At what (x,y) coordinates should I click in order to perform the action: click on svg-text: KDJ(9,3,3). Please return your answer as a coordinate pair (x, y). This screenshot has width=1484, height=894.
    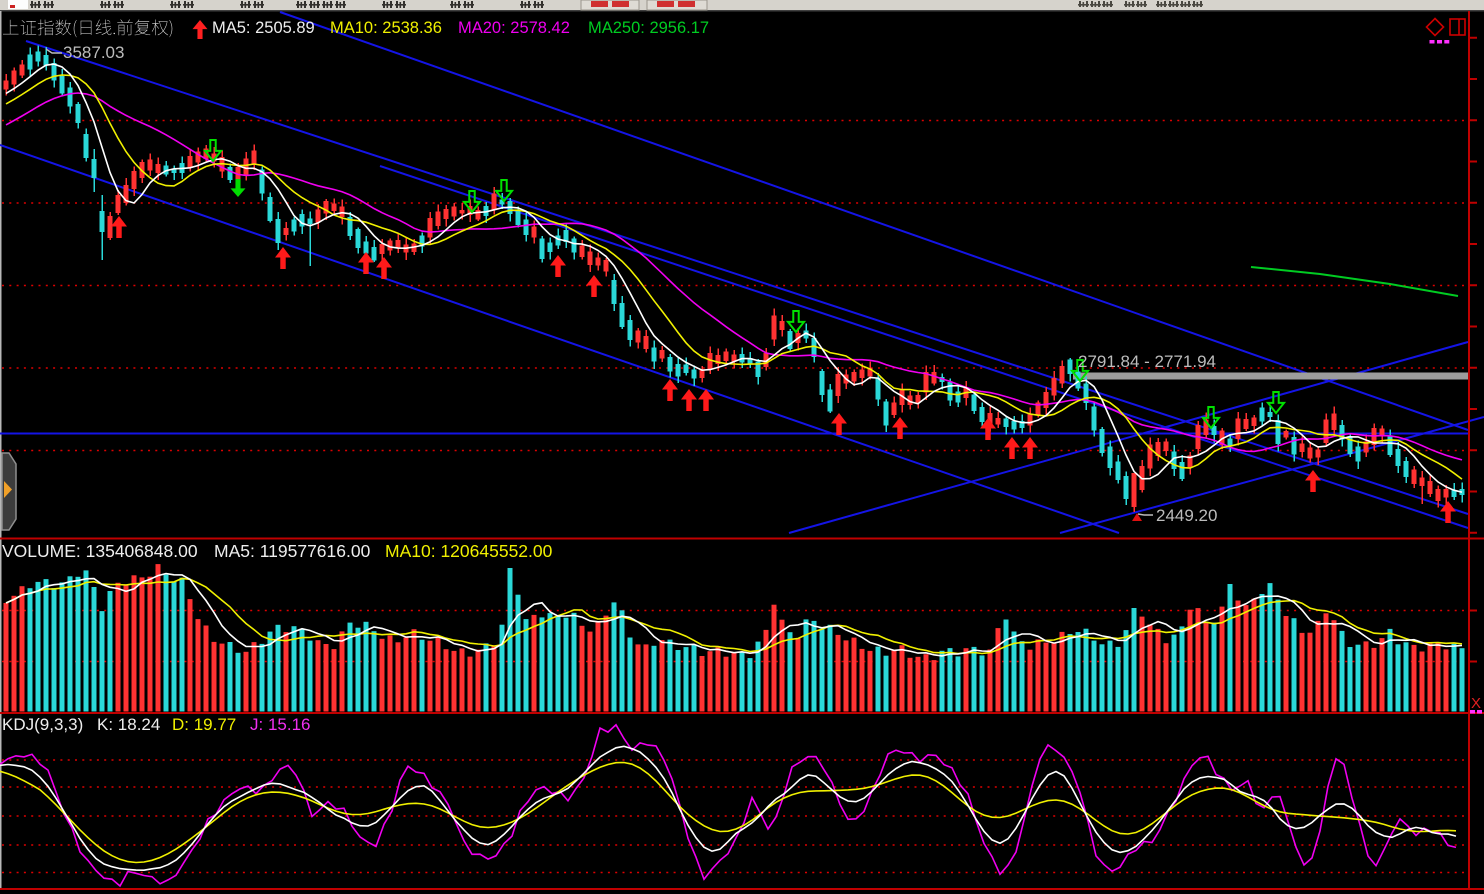
    Looking at the image, I should click on (42, 724).